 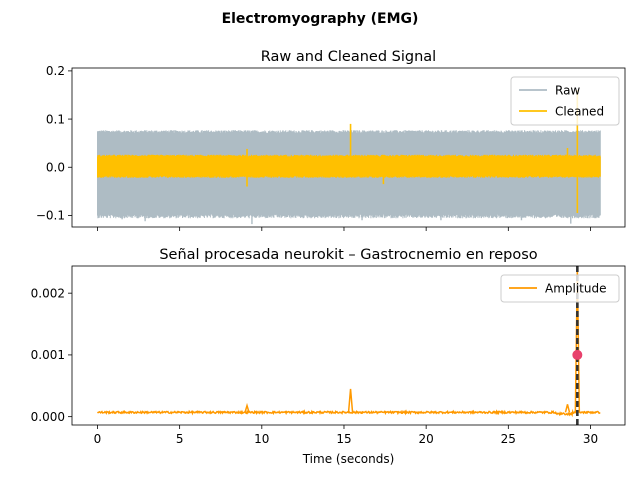 What do you see at coordinates (98, 439) in the screenshot?
I see `x-tick-label: 0` at bounding box center [98, 439].